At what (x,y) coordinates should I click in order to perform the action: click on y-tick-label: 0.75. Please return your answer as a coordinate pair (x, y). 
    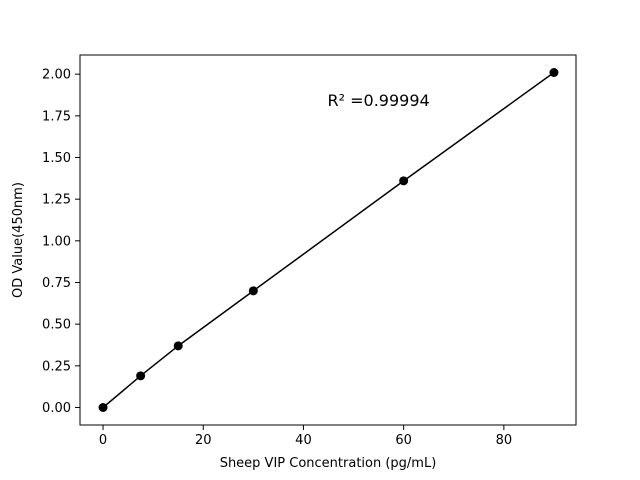
    Looking at the image, I should click on (56, 283).